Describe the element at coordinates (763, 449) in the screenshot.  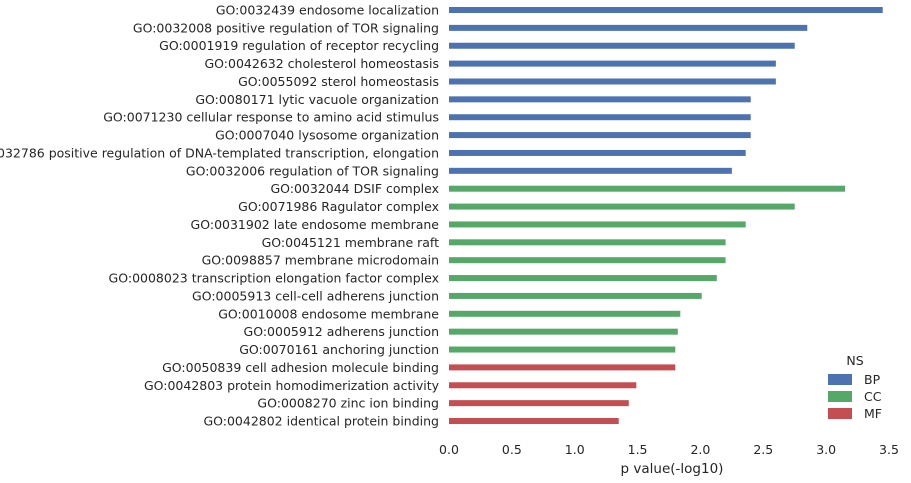
I see `x-tick-label: 2.5` at that location.